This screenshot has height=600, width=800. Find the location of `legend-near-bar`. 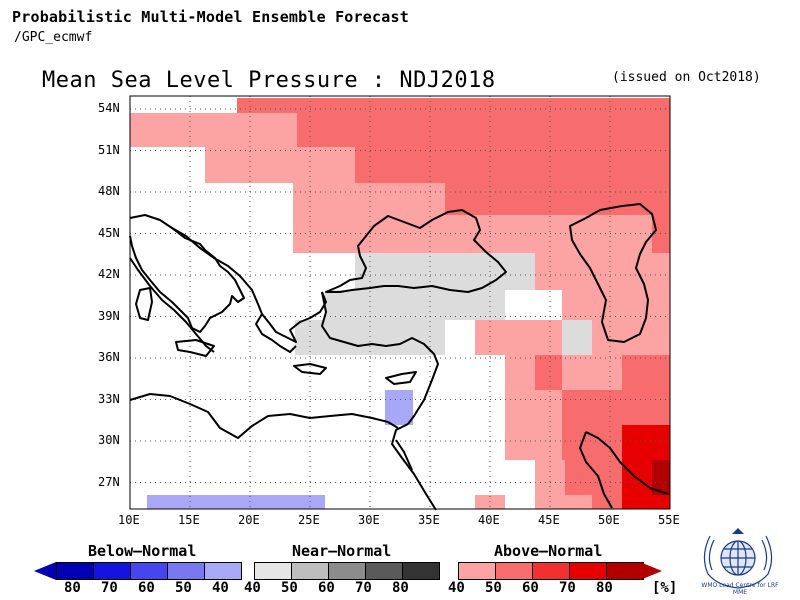

legend-near-bar is located at coordinates (347, 571).